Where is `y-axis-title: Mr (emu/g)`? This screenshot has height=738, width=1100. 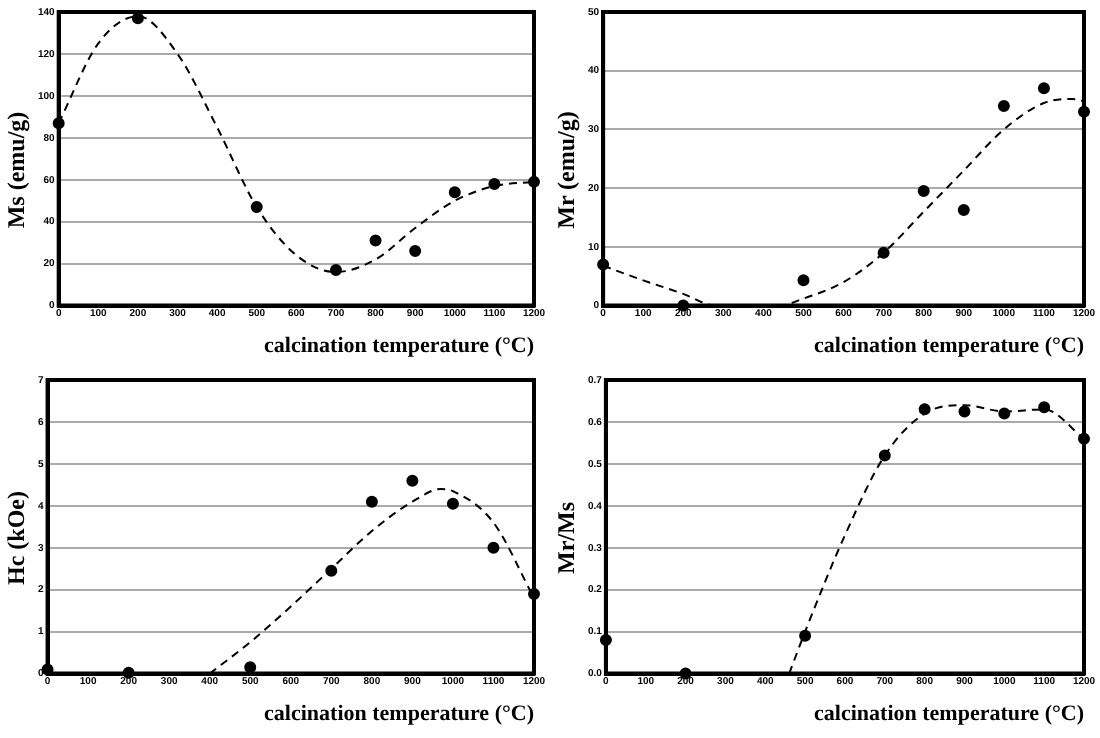
y-axis-title: Mr (emu/g) is located at coordinates (566, 170).